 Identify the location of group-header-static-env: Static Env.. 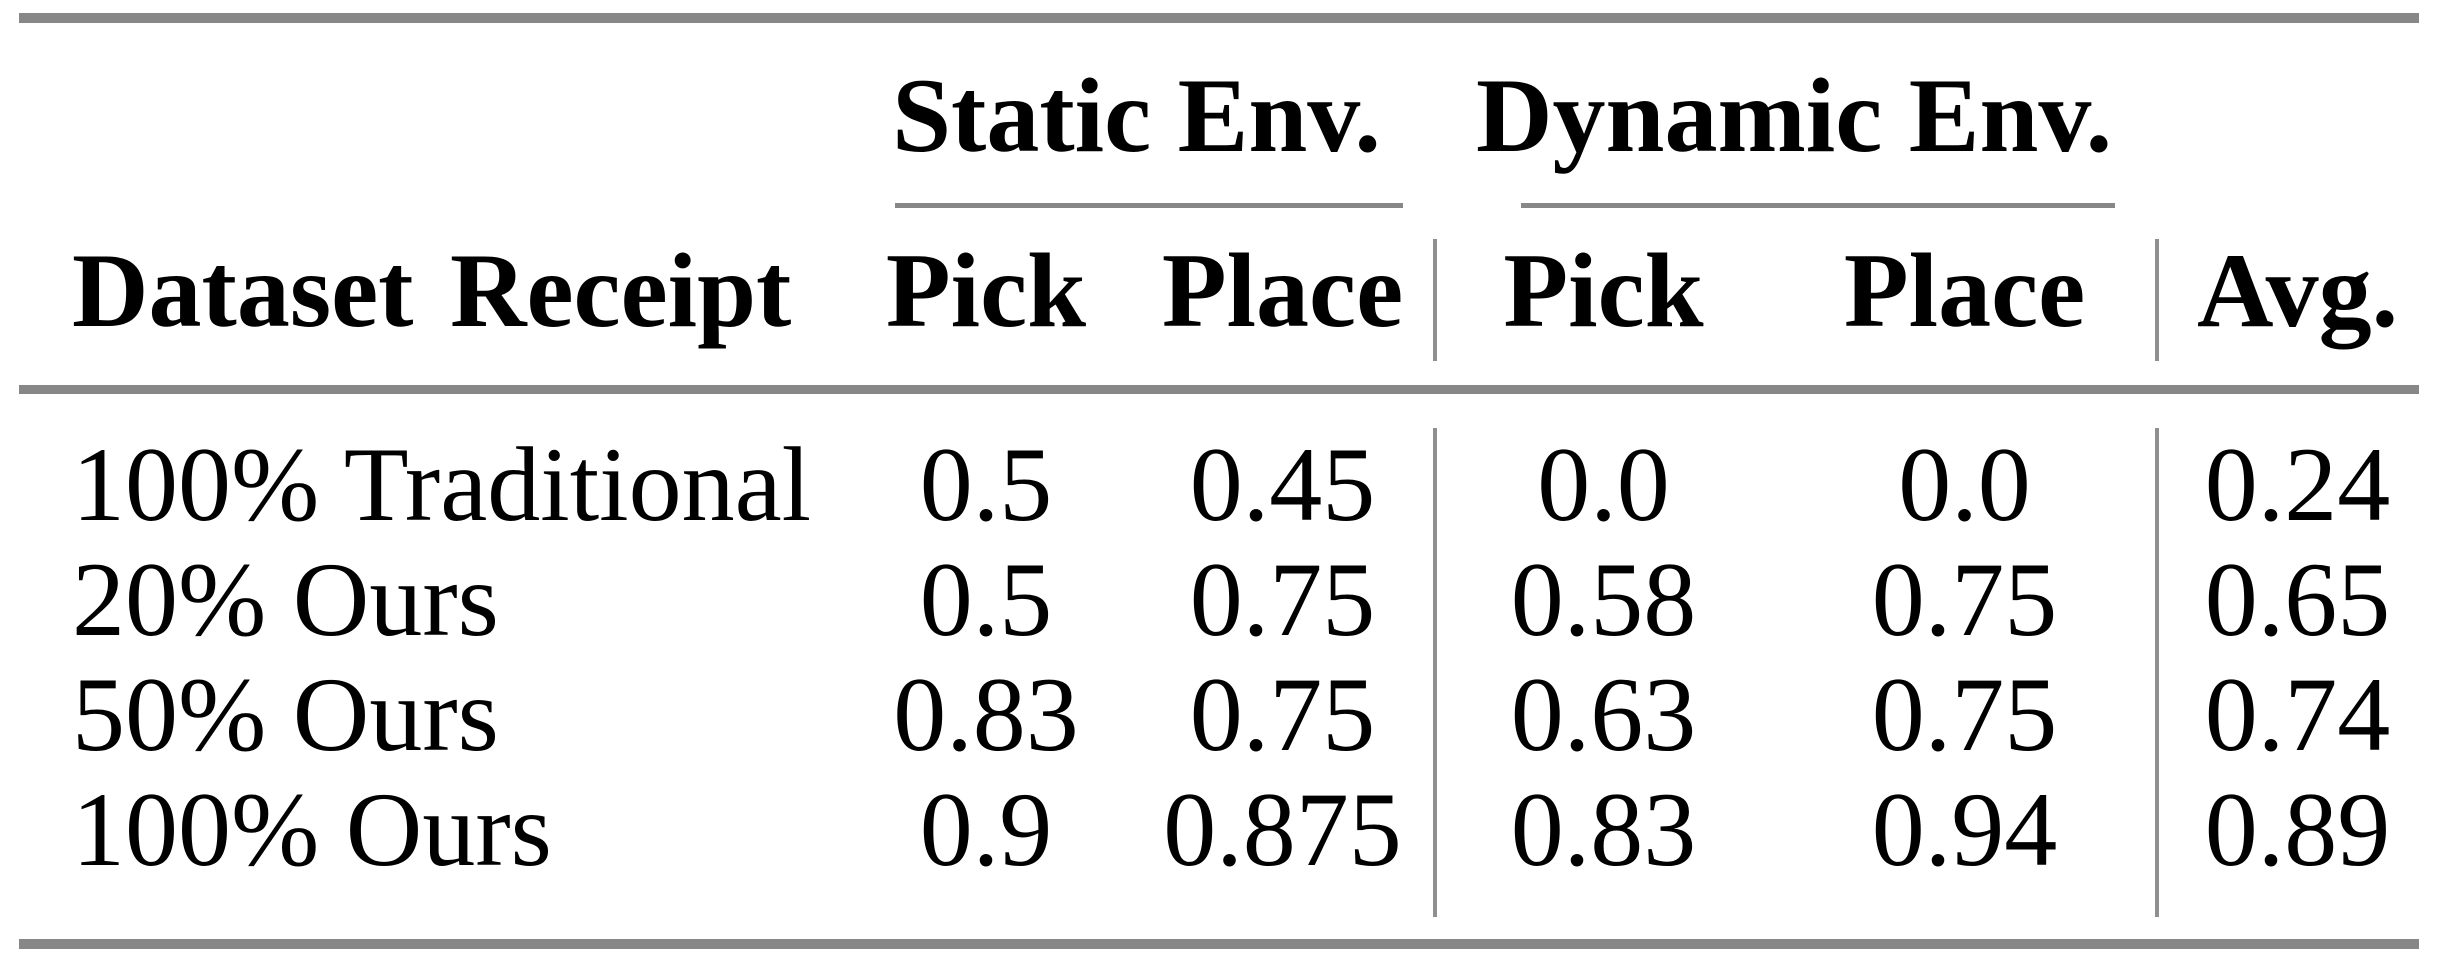
(1136, 115).